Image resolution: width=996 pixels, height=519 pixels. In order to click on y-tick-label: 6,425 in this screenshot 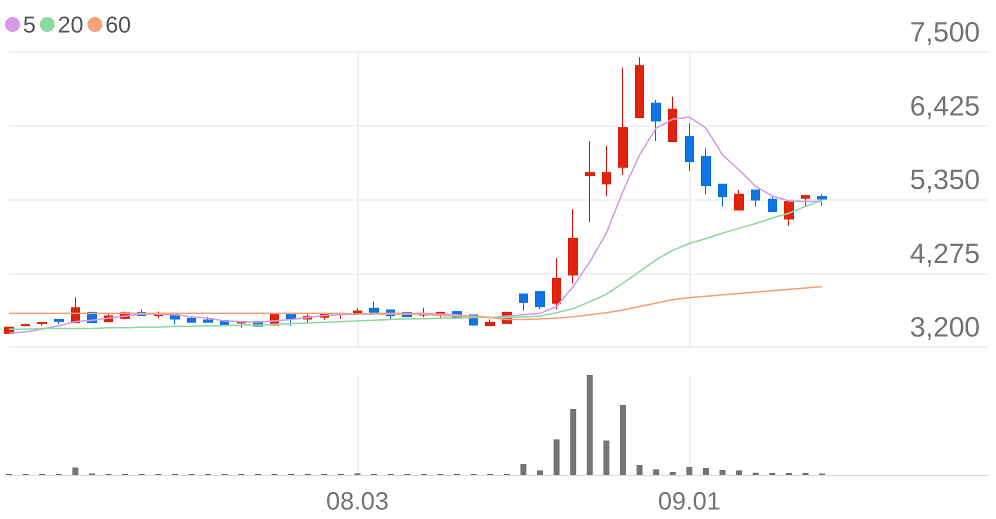, I will do `click(945, 106)`.